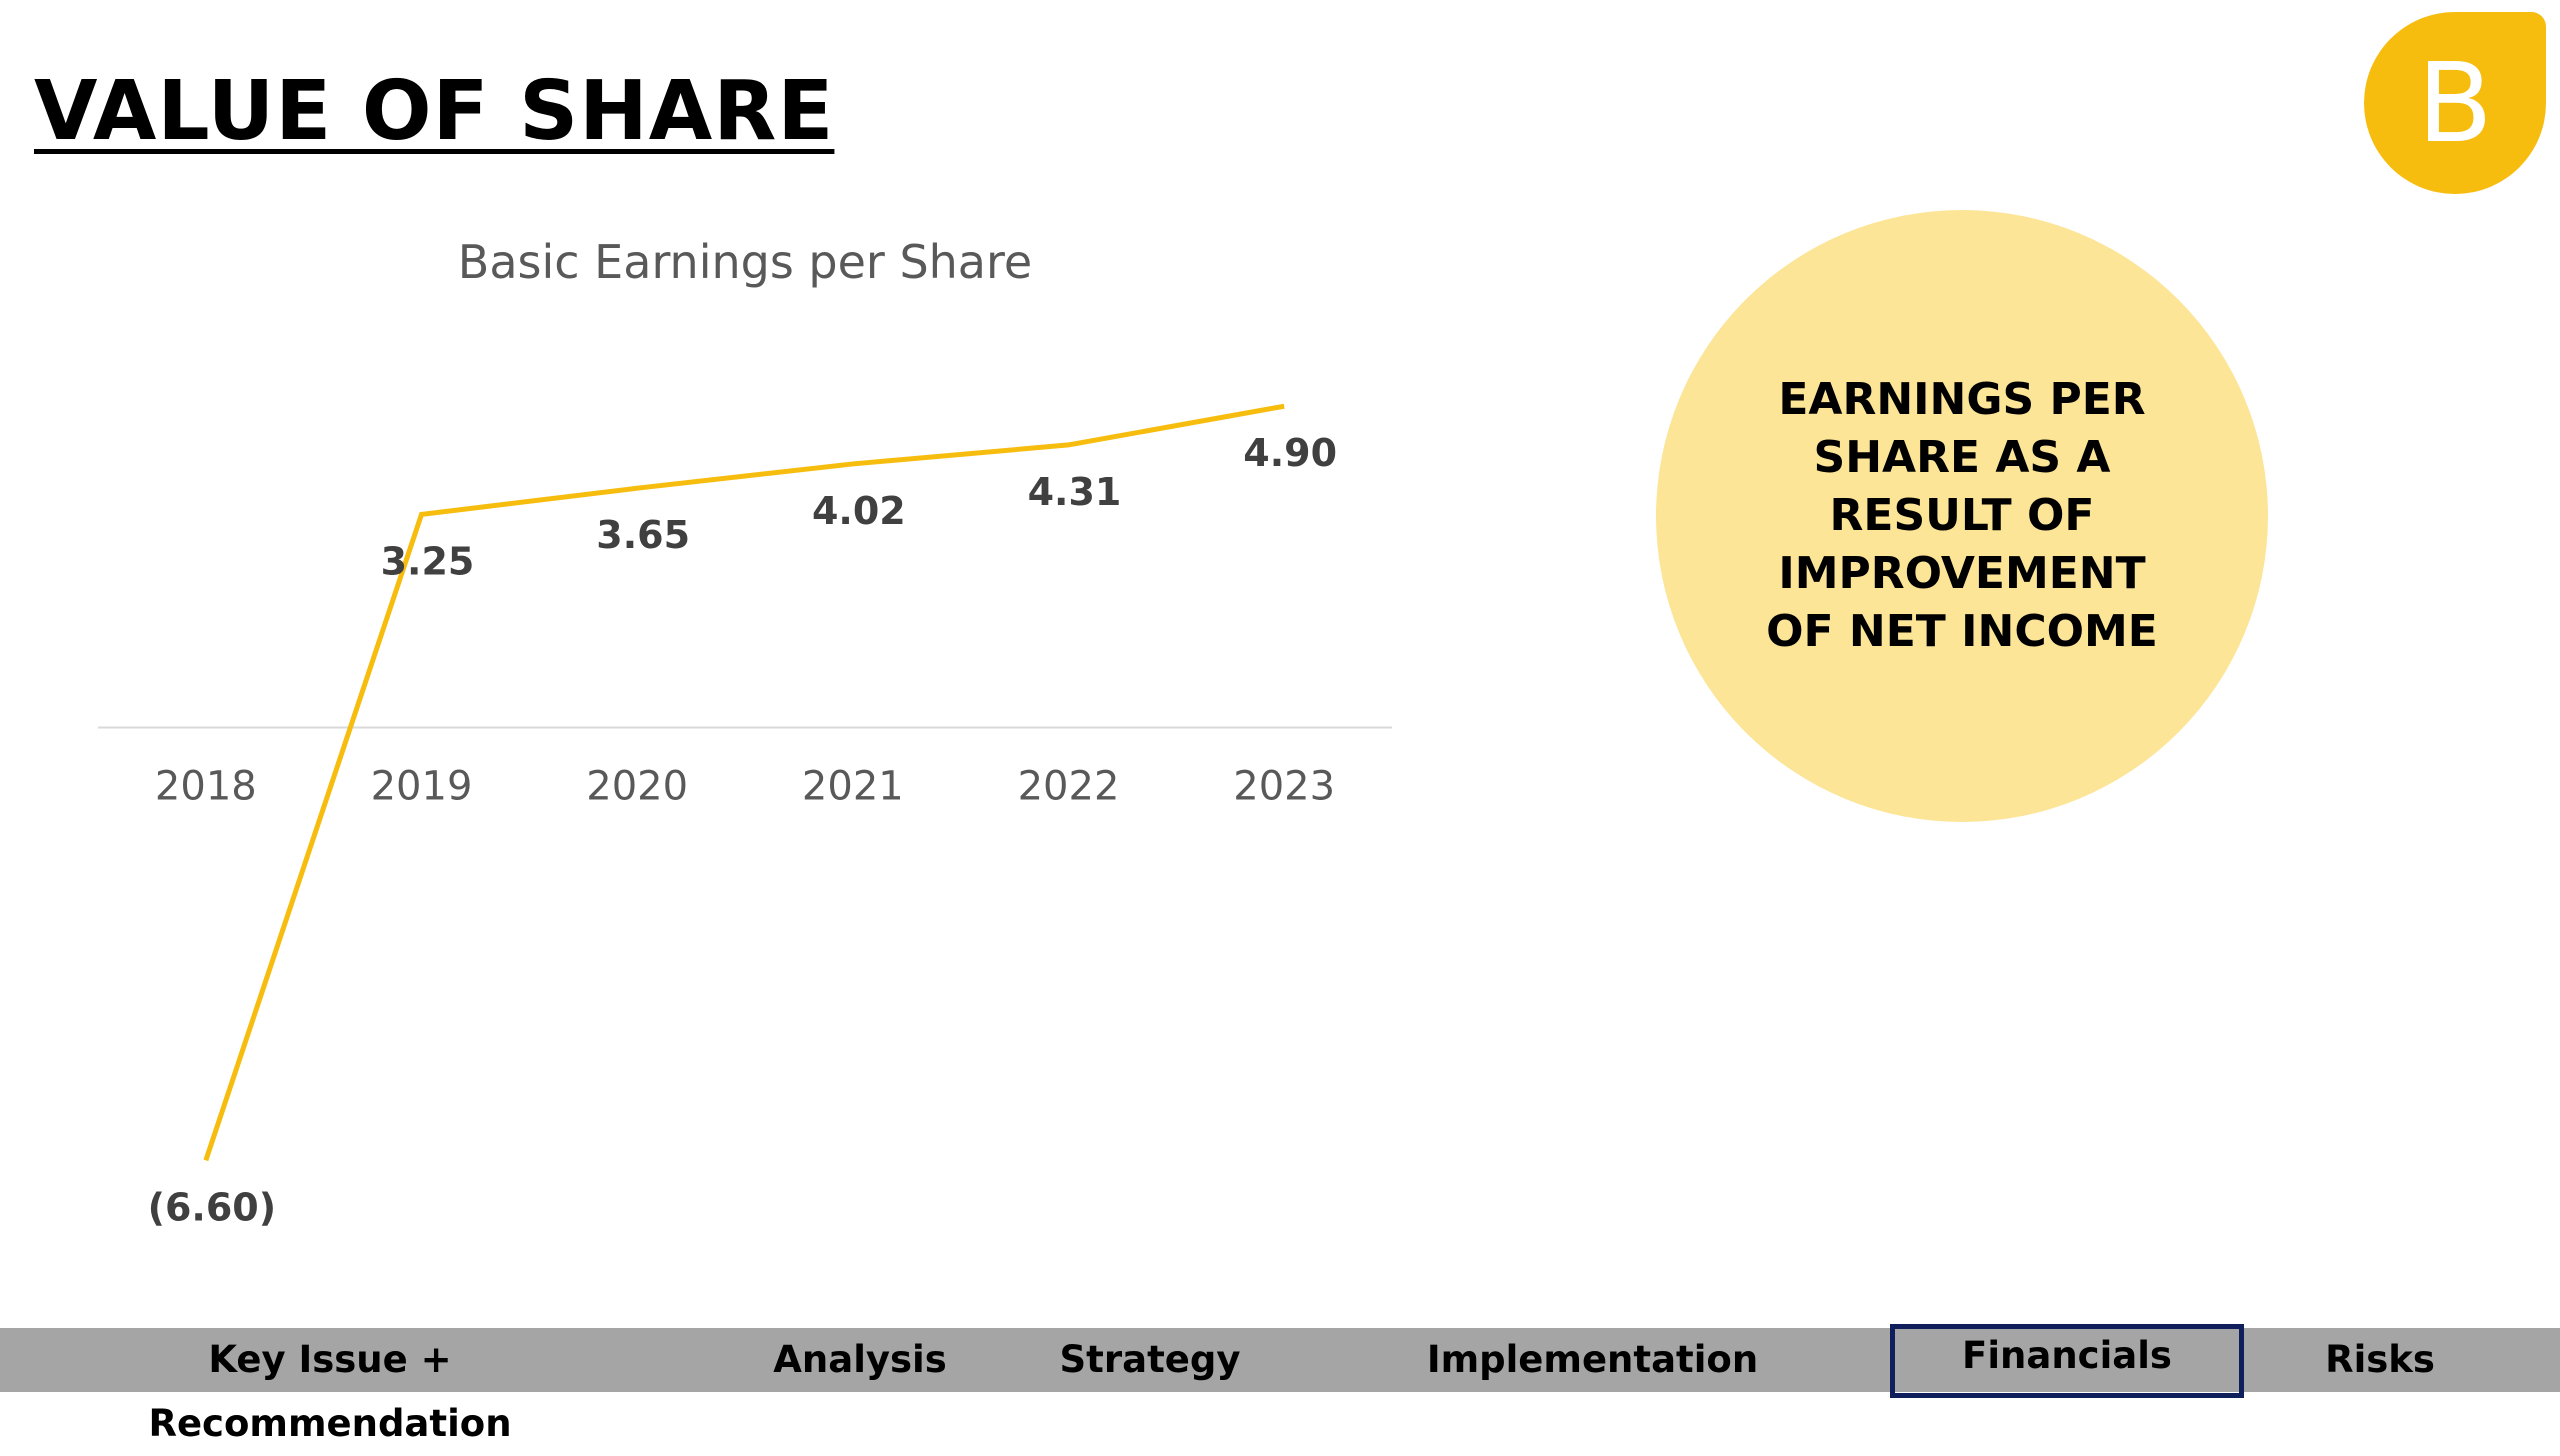  What do you see at coordinates (1290, 453) in the screenshot?
I see `data-label-2023: 4.90` at bounding box center [1290, 453].